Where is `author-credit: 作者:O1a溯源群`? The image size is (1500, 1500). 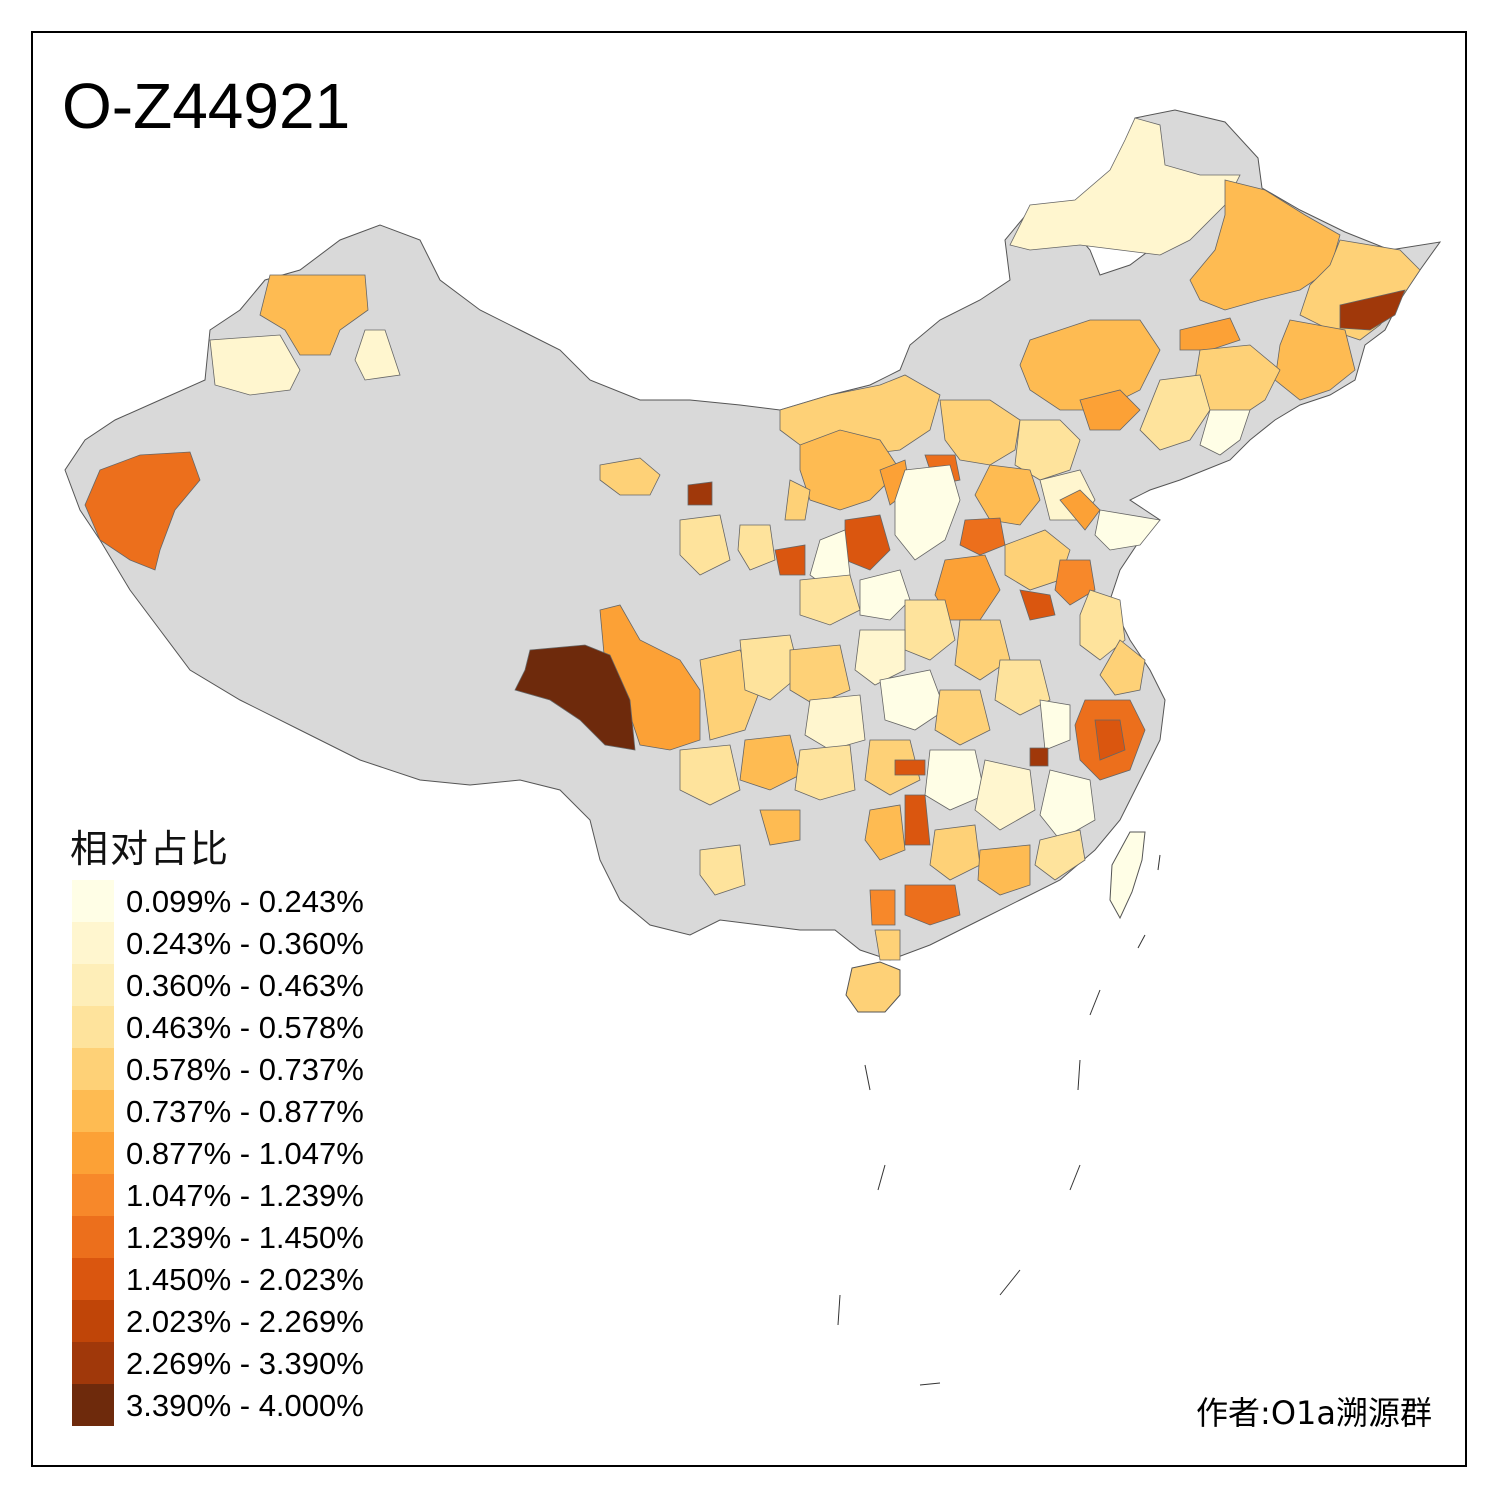 author-credit: 作者:O1a溯源群 is located at coordinates (1314, 1413).